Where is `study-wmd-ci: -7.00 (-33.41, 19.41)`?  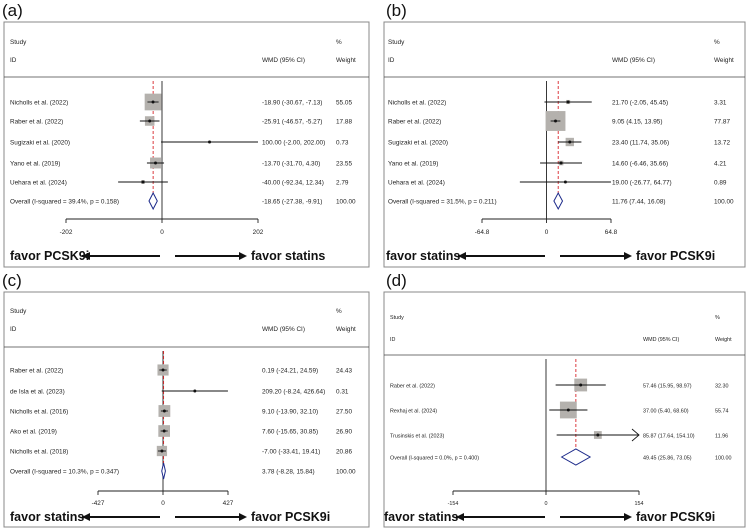 study-wmd-ci: -7.00 (-33.41, 19.41) is located at coordinates (291, 452).